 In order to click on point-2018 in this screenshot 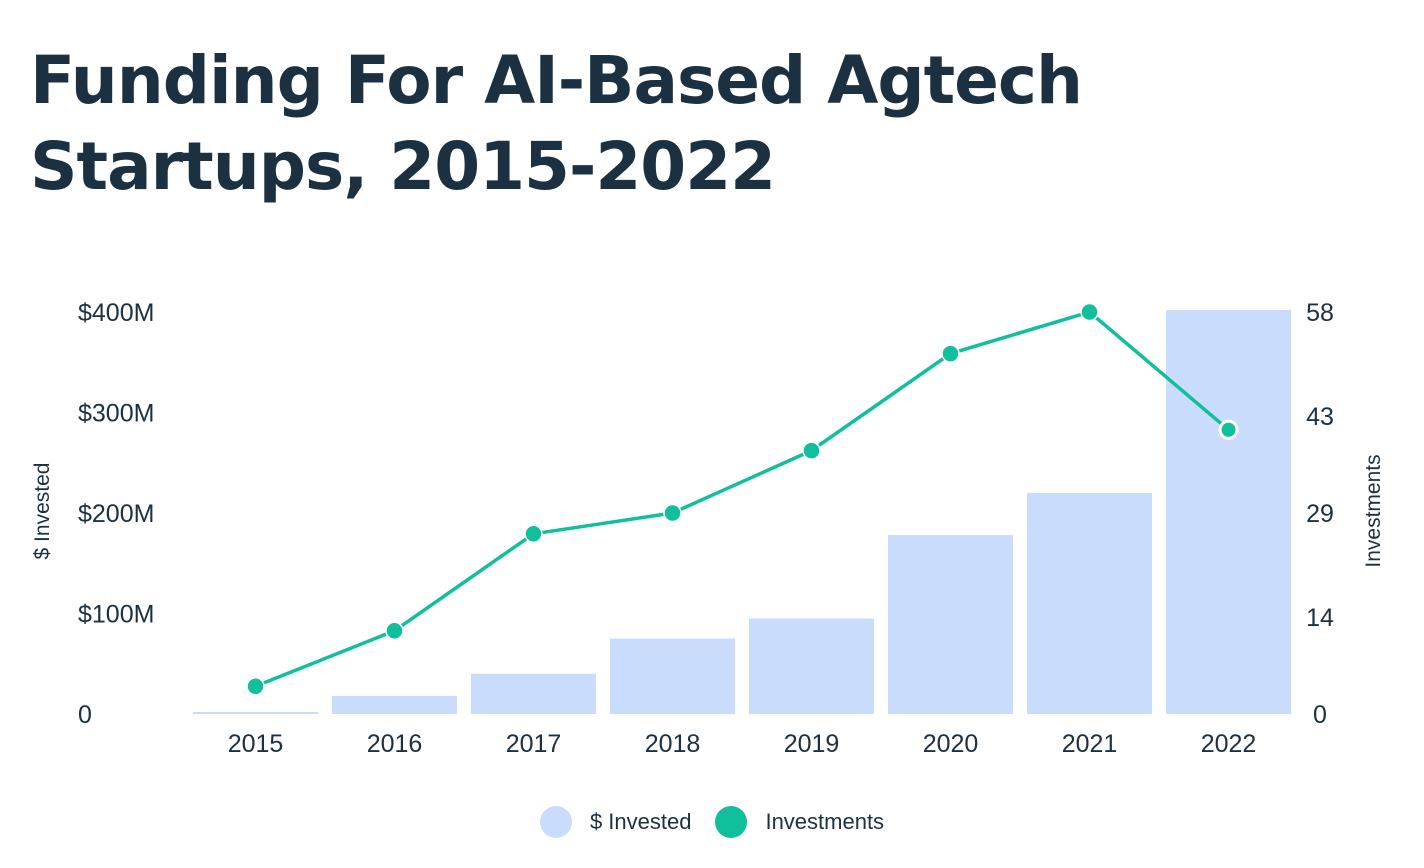, I will do `click(672, 513)`.